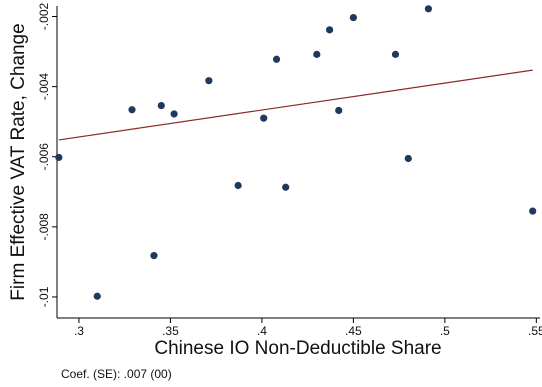 The image size is (542, 387). What do you see at coordinates (353, 331) in the screenshot?
I see `x-tick-label: .45` at bounding box center [353, 331].